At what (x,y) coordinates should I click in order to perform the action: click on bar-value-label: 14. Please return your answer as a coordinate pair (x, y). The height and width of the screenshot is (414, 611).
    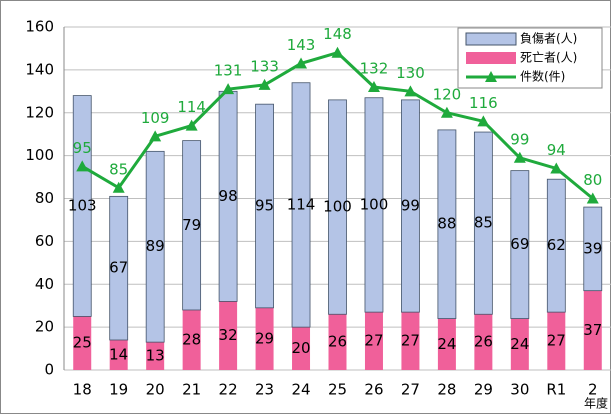
    Looking at the image, I should click on (118, 354).